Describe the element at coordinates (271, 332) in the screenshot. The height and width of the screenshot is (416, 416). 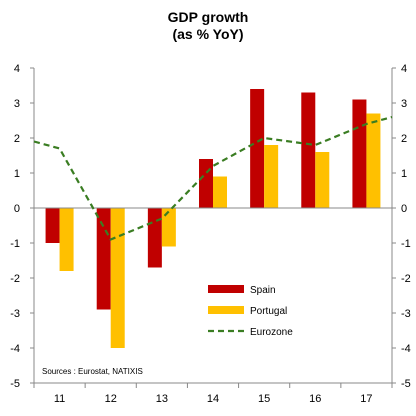
I see `legend-label-eurozone: Eurozone` at that location.